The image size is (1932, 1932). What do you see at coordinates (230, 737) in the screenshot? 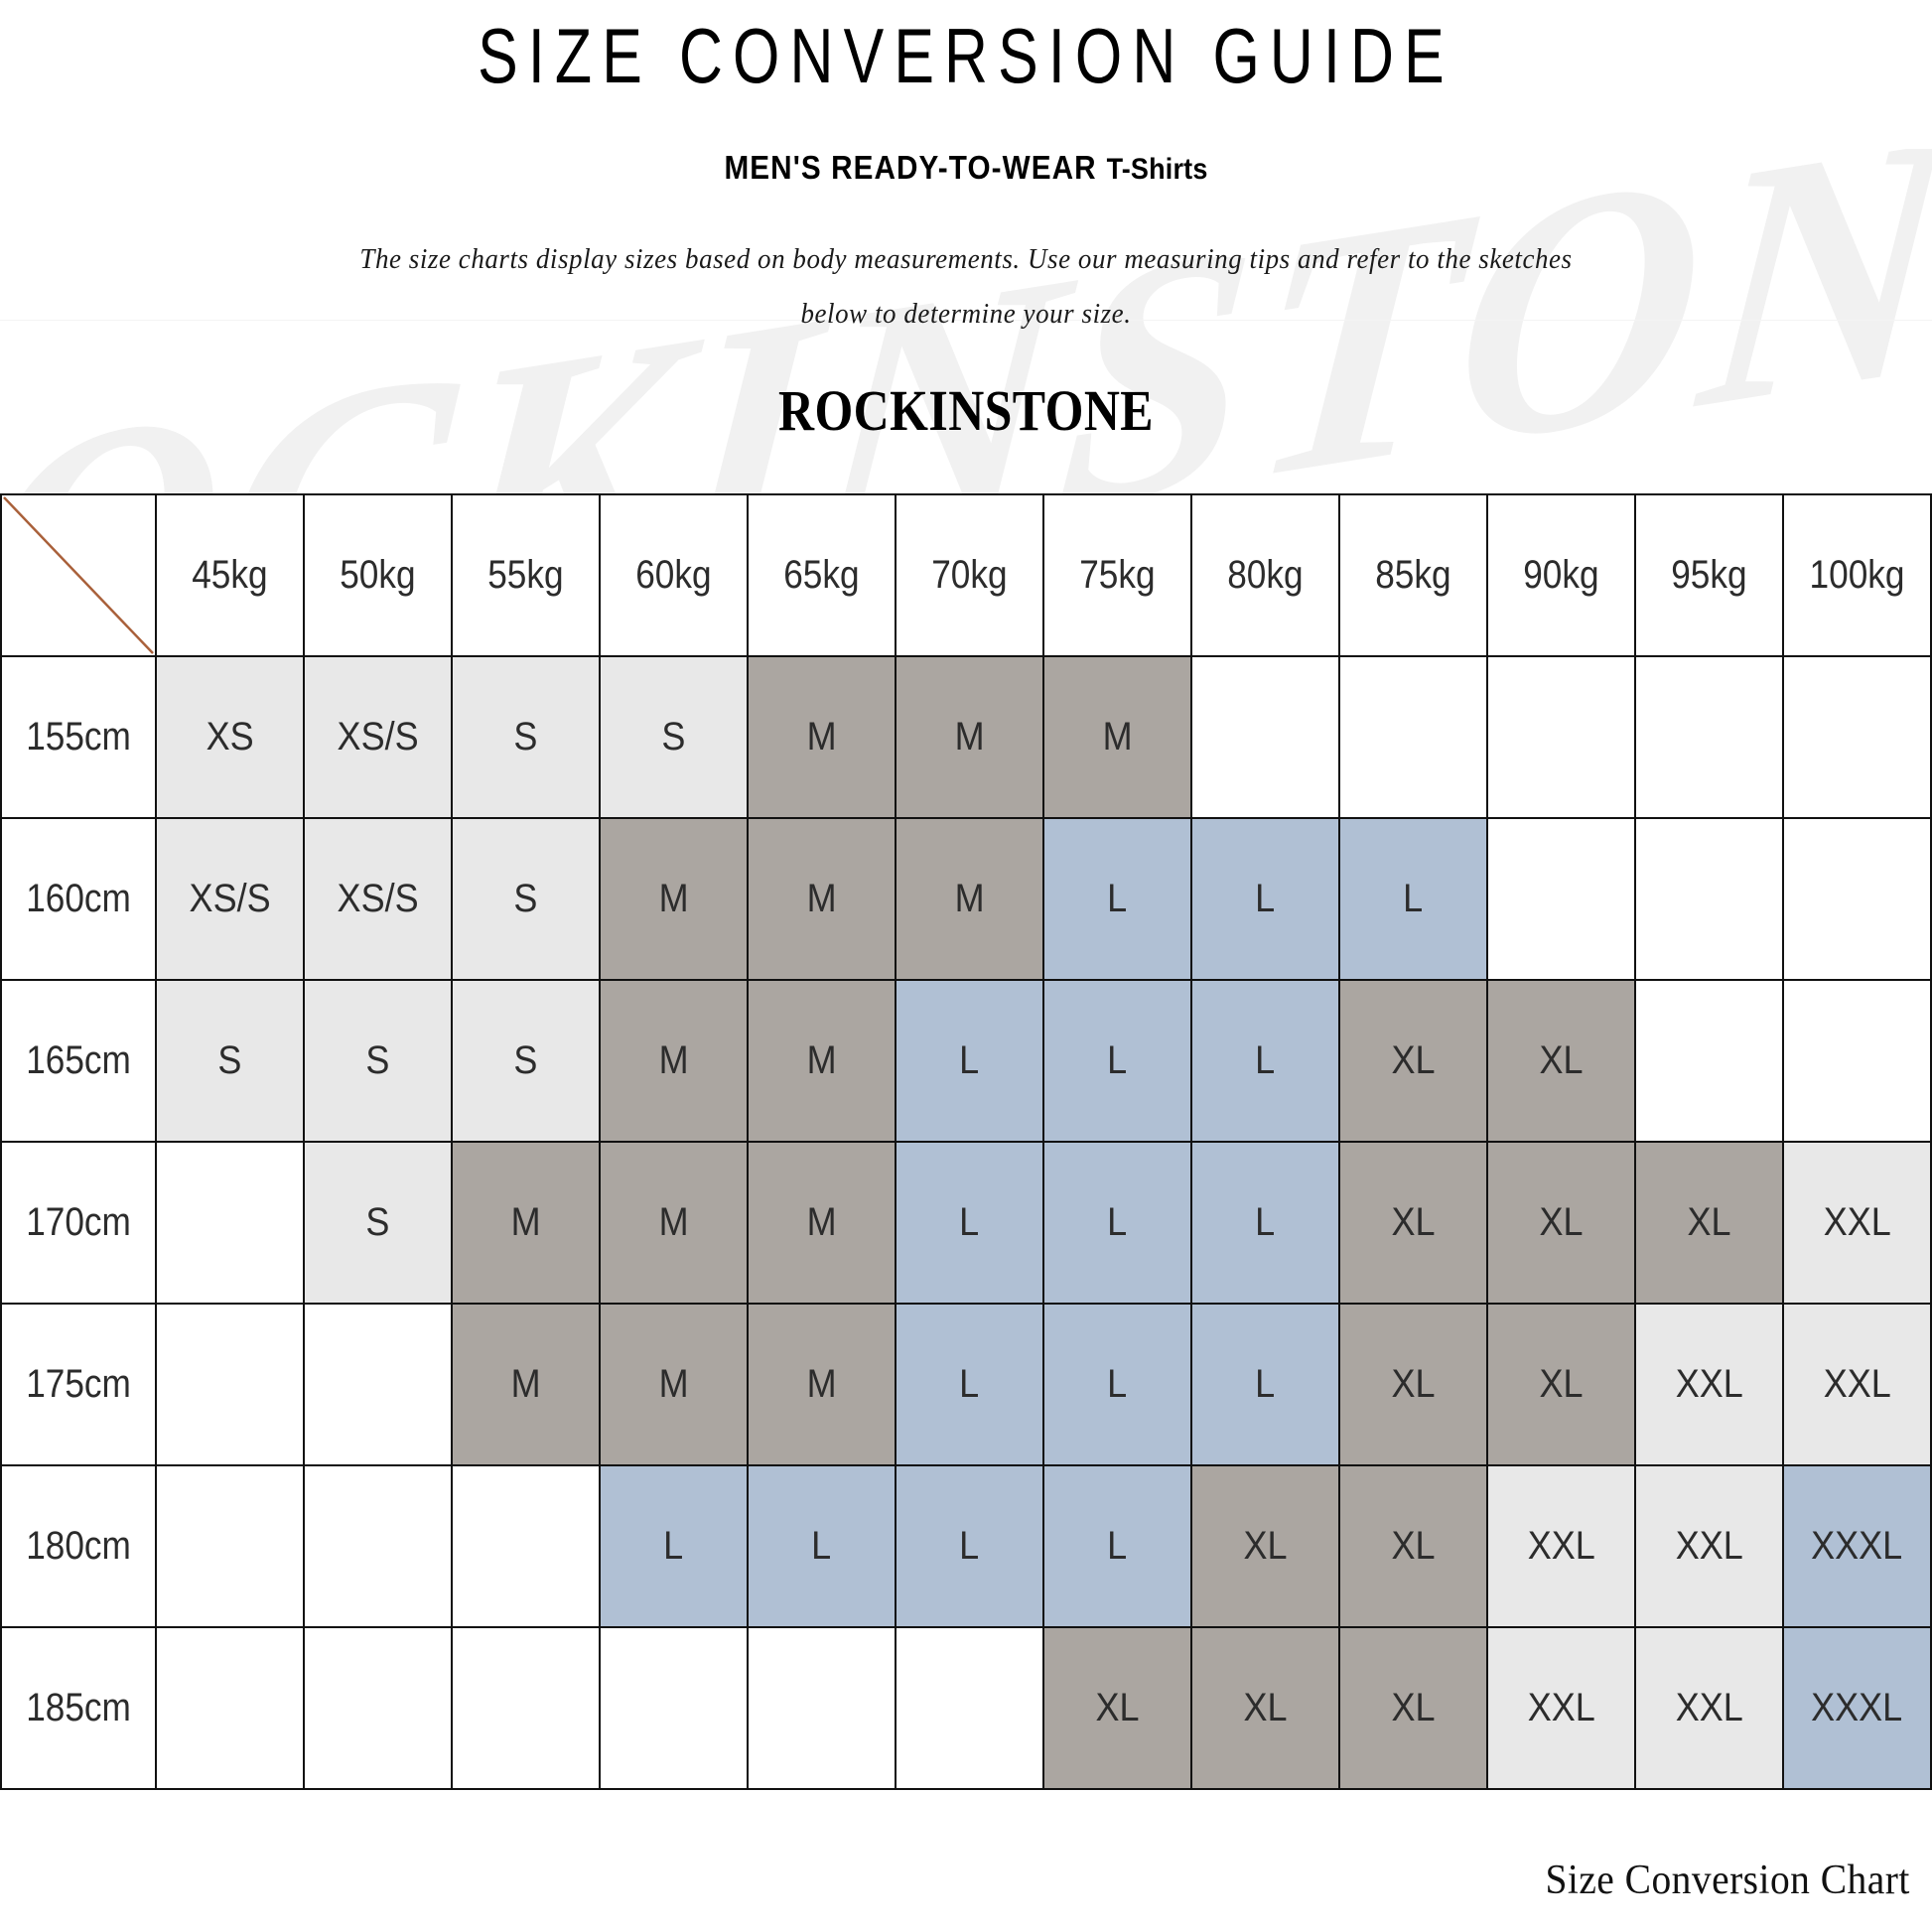
I see `size-cell-xs: XS` at bounding box center [230, 737].